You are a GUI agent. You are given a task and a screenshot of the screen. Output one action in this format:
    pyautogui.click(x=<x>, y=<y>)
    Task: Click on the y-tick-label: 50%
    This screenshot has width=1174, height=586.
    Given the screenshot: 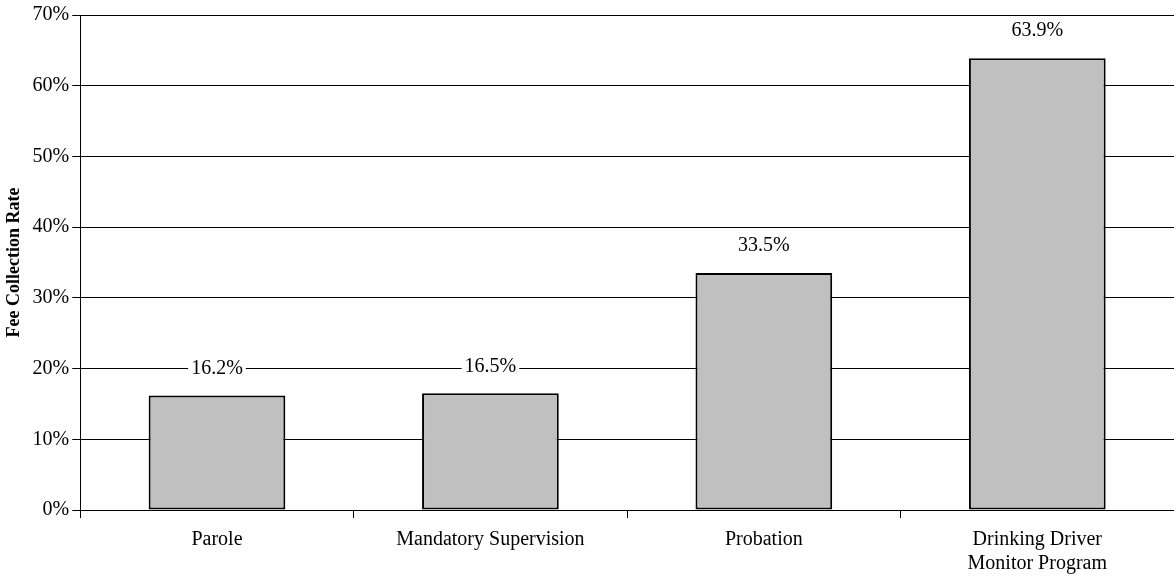 What is the action you would take?
    pyautogui.click(x=51, y=154)
    